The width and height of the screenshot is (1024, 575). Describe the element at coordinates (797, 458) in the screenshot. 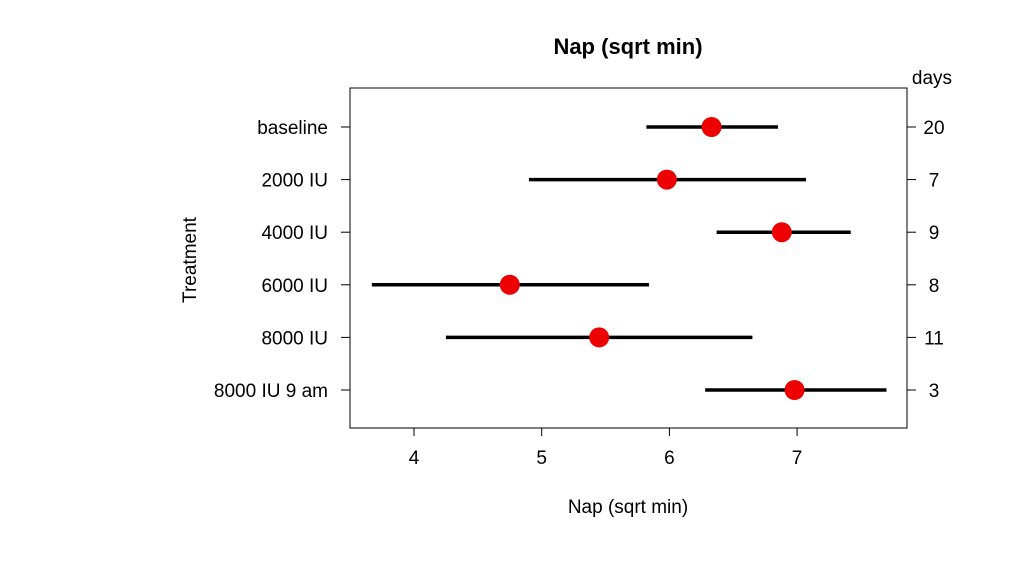

I see `x-tick-label-7: 7` at that location.